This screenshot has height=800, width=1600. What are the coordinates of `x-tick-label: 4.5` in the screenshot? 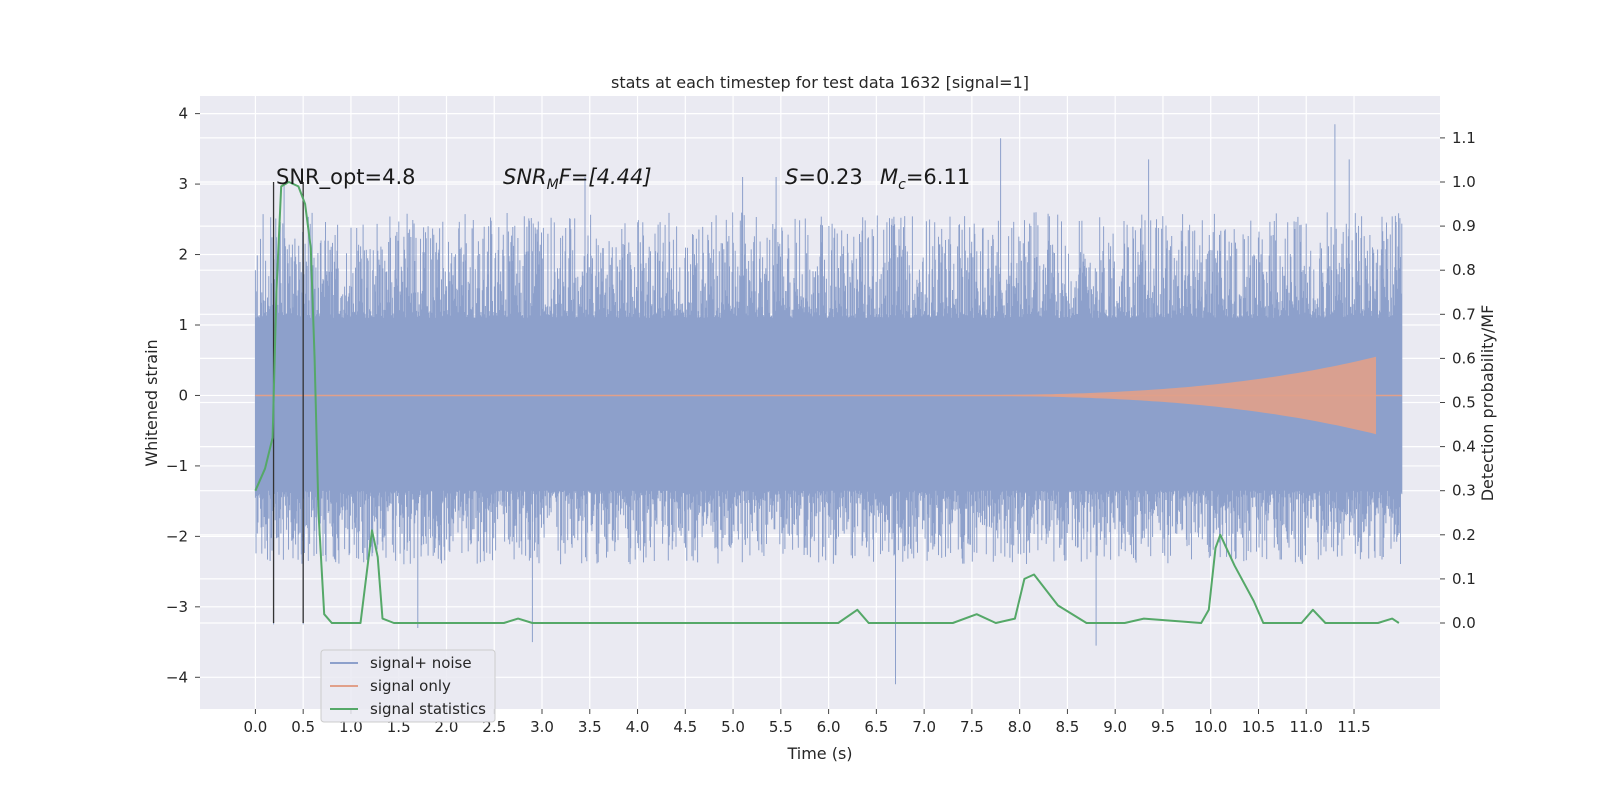 It's located at (685, 727).